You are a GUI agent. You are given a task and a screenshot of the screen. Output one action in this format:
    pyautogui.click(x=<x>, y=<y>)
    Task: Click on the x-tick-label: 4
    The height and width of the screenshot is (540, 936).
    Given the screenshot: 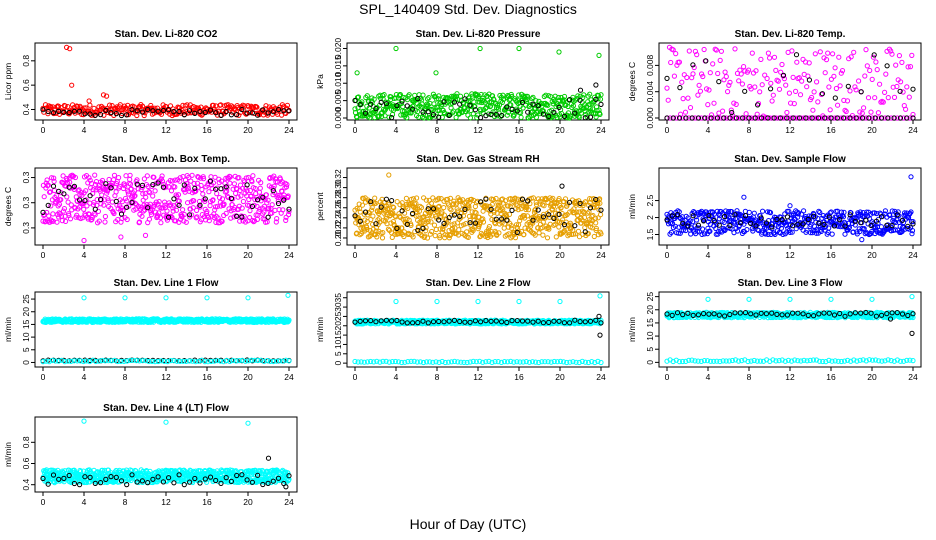 What is the action you would take?
    pyautogui.click(x=84, y=255)
    